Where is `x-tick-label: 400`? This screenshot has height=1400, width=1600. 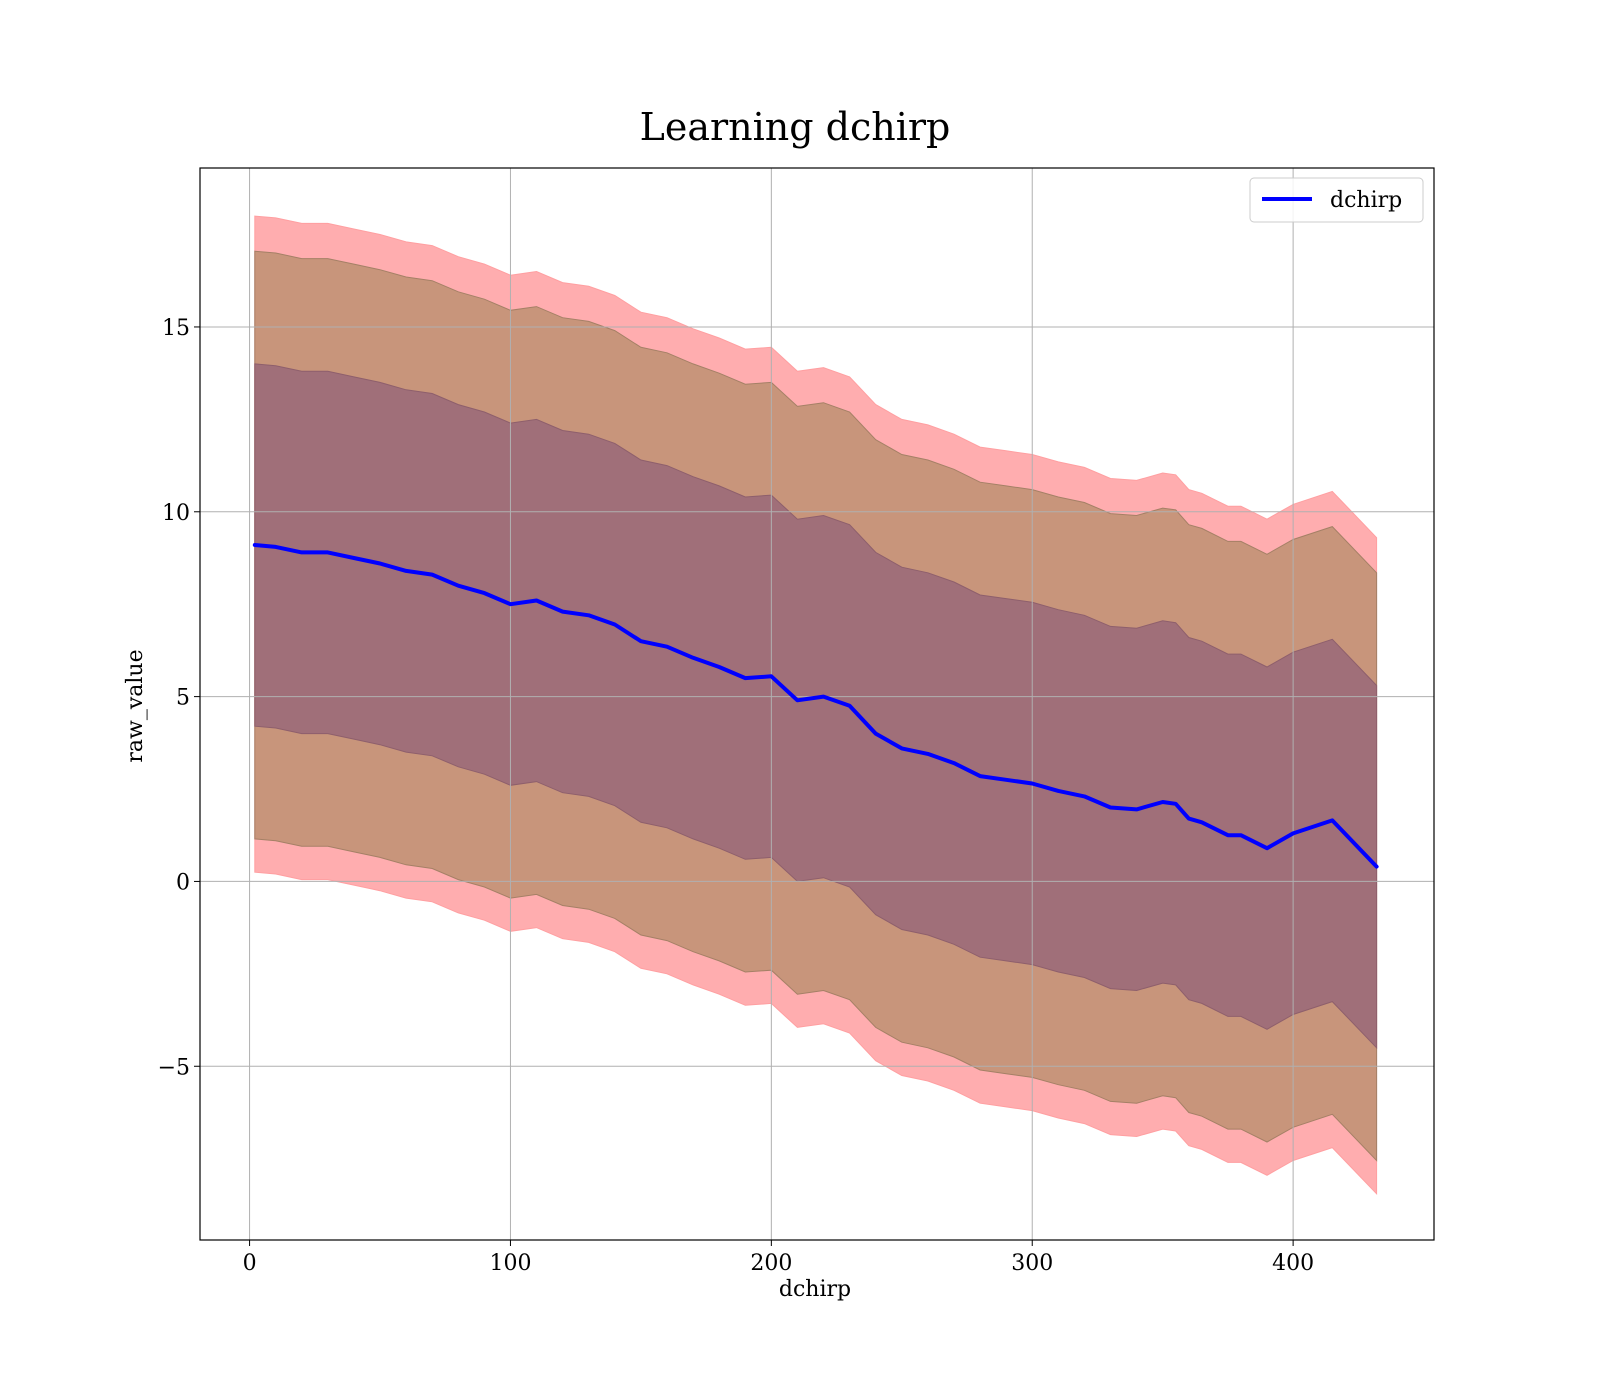 x-tick-label: 400 is located at coordinates (1293, 1263).